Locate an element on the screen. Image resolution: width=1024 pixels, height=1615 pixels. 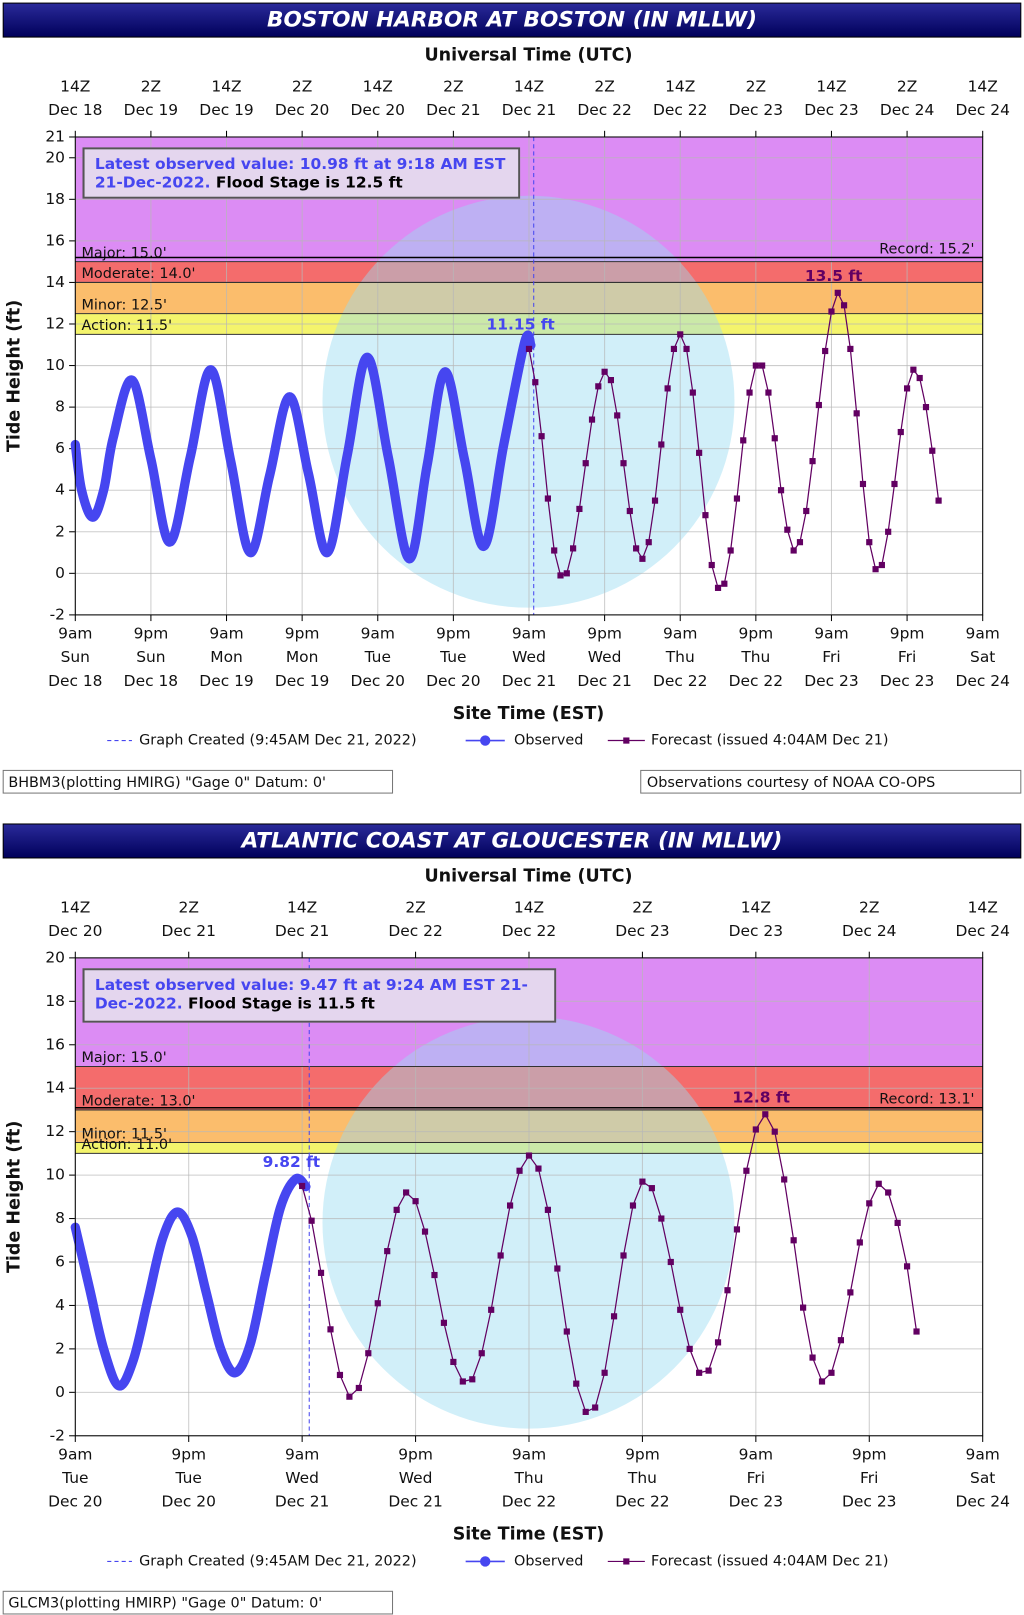
flood-label: Major: 15.0' is located at coordinates (123, 1058).